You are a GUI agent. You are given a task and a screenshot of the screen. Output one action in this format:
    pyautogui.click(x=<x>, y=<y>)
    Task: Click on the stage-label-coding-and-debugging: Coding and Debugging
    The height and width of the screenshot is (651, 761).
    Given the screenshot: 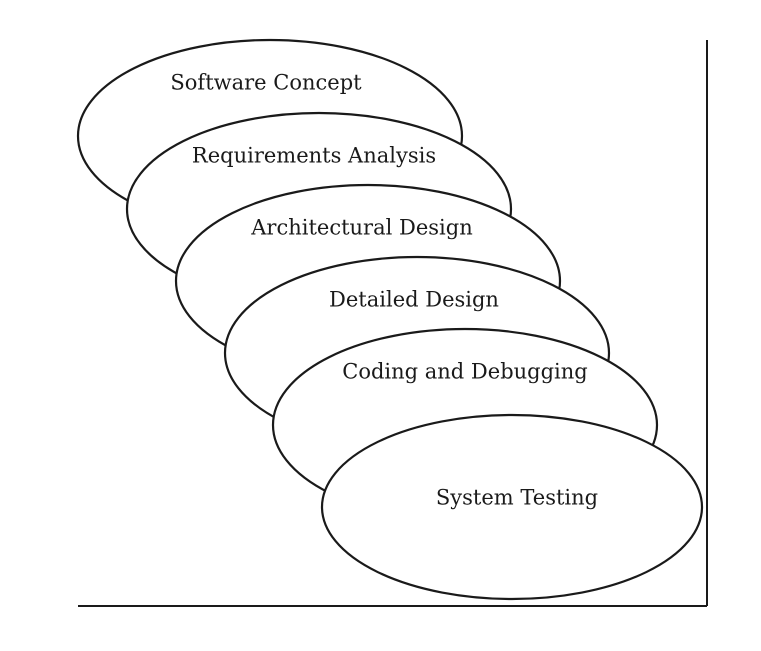 What is the action you would take?
    pyautogui.click(x=464, y=372)
    